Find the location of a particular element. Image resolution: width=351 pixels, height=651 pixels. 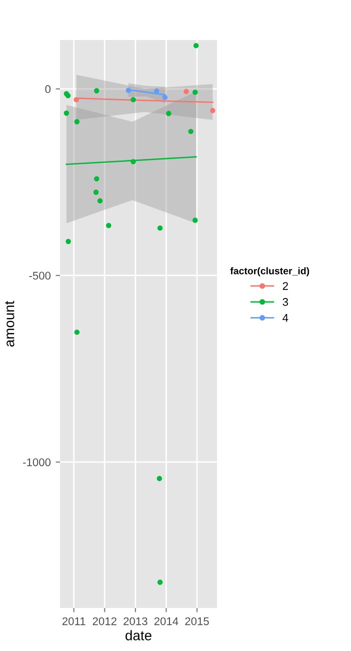

legend-title: factor(cluster_id) is located at coordinates (270, 271).